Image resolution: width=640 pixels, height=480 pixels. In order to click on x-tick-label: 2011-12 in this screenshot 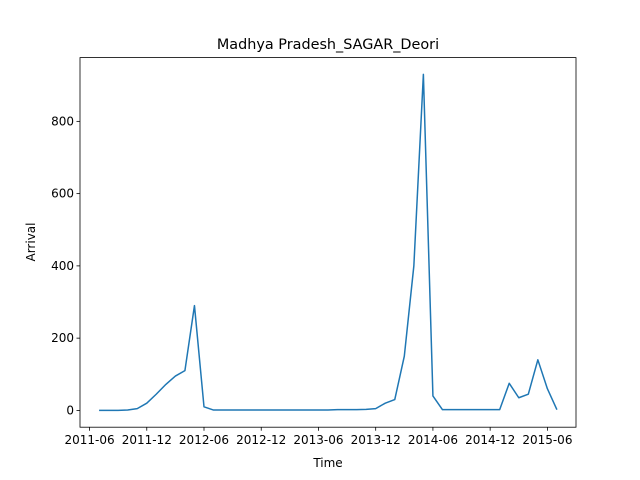, I will do `click(147, 440)`.